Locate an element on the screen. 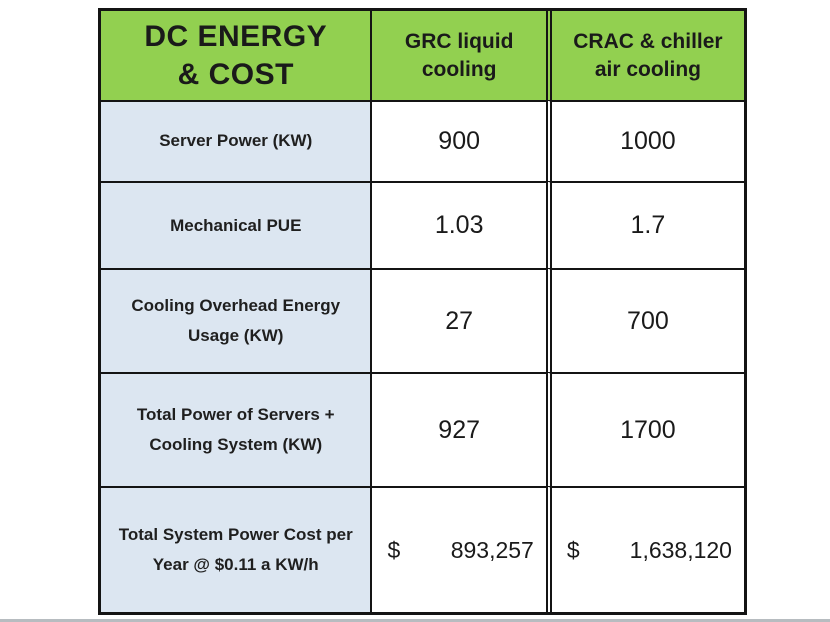 This screenshot has height=622, width=830. amount-crac: 1,638,120 is located at coordinates (680, 549).